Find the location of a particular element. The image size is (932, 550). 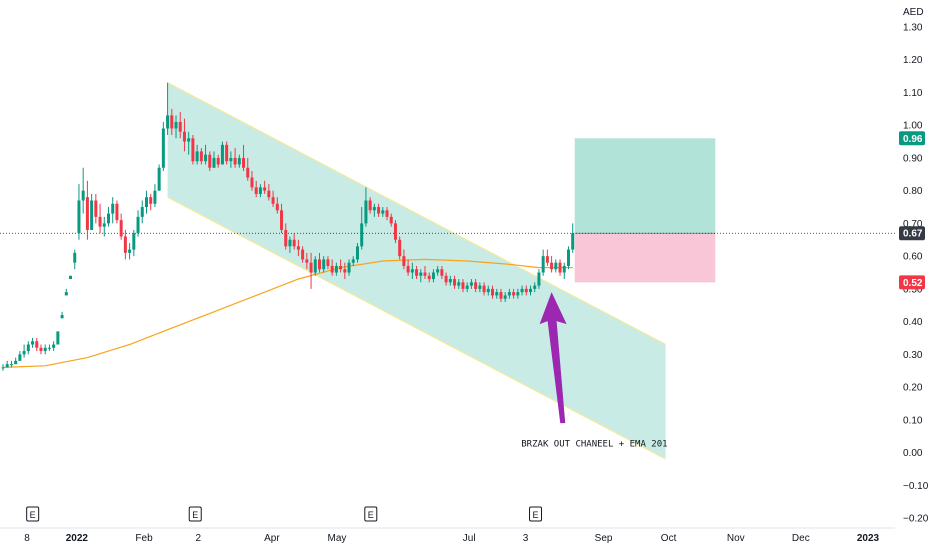

long-position-tool is located at coordinates (645, 210).